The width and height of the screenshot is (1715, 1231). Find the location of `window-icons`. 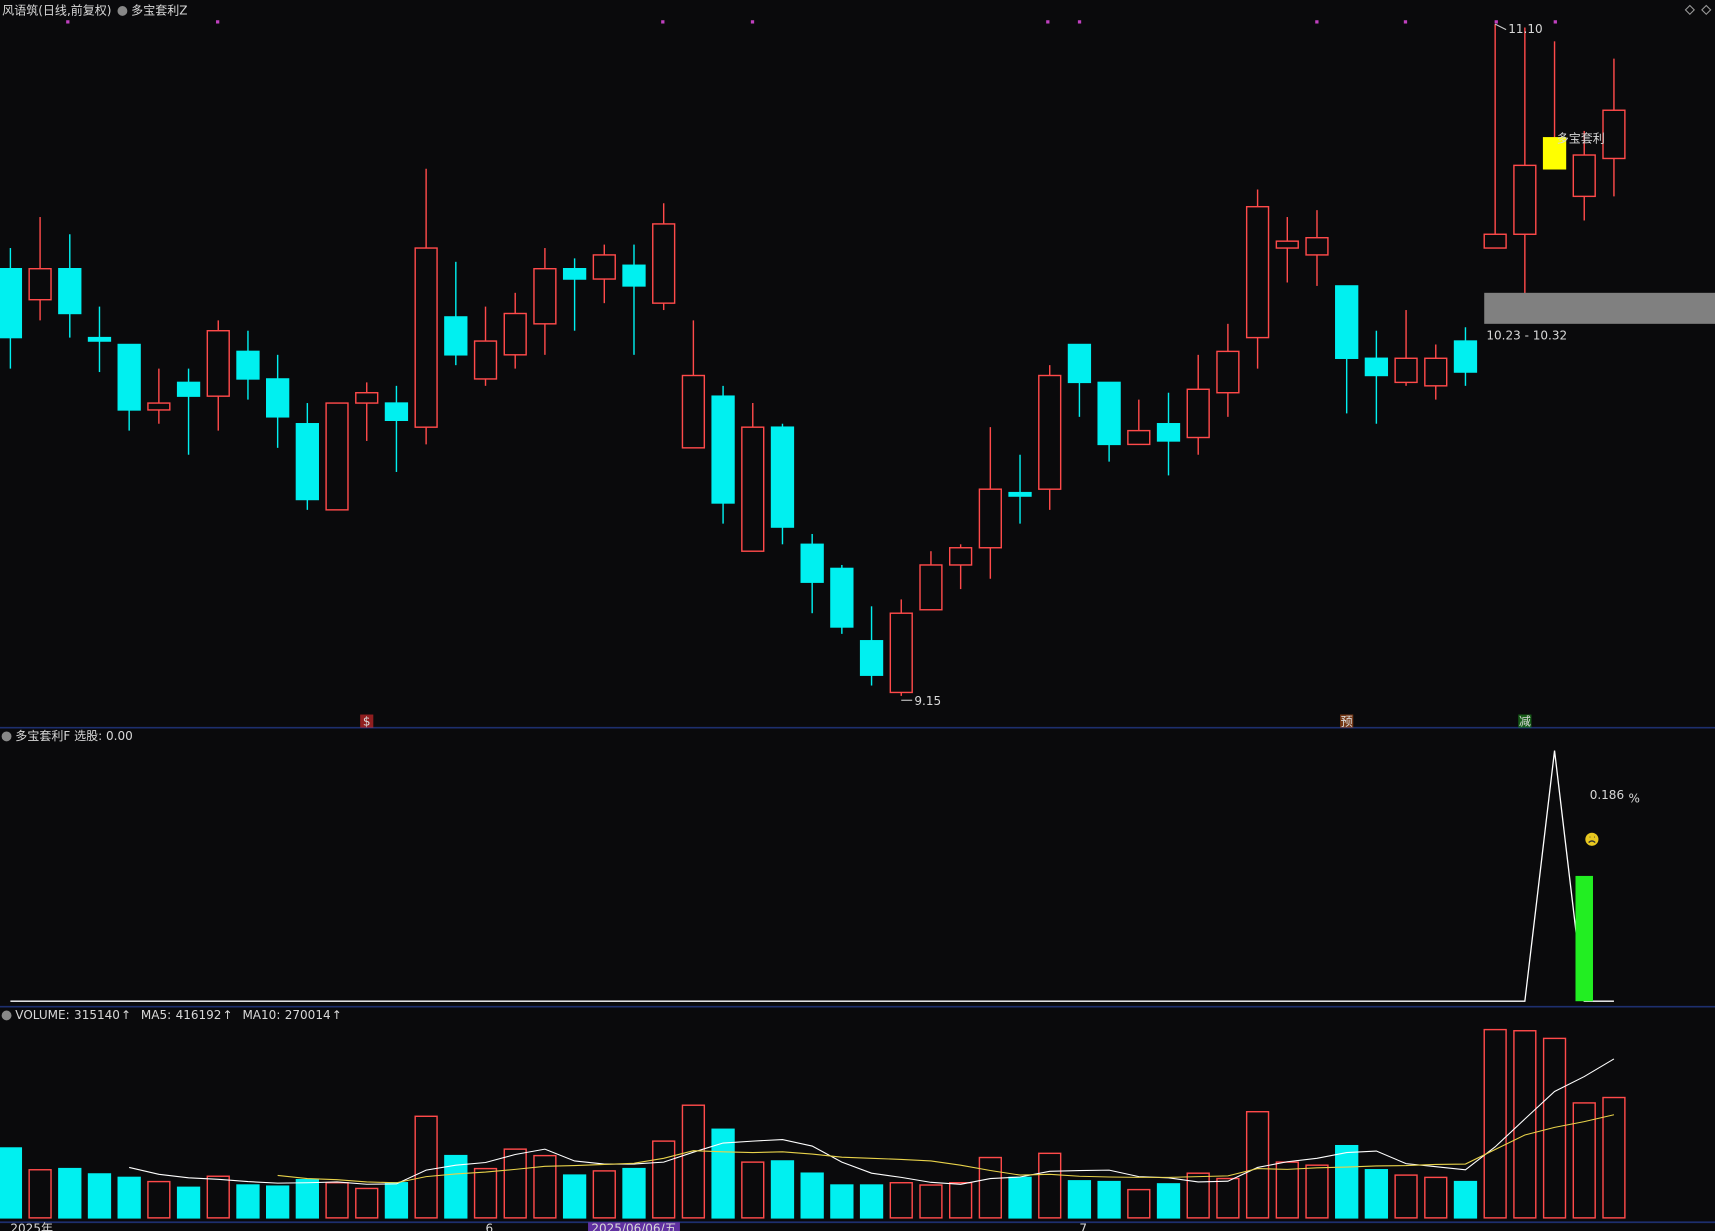

window-icons is located at coordinates (1698, 9).